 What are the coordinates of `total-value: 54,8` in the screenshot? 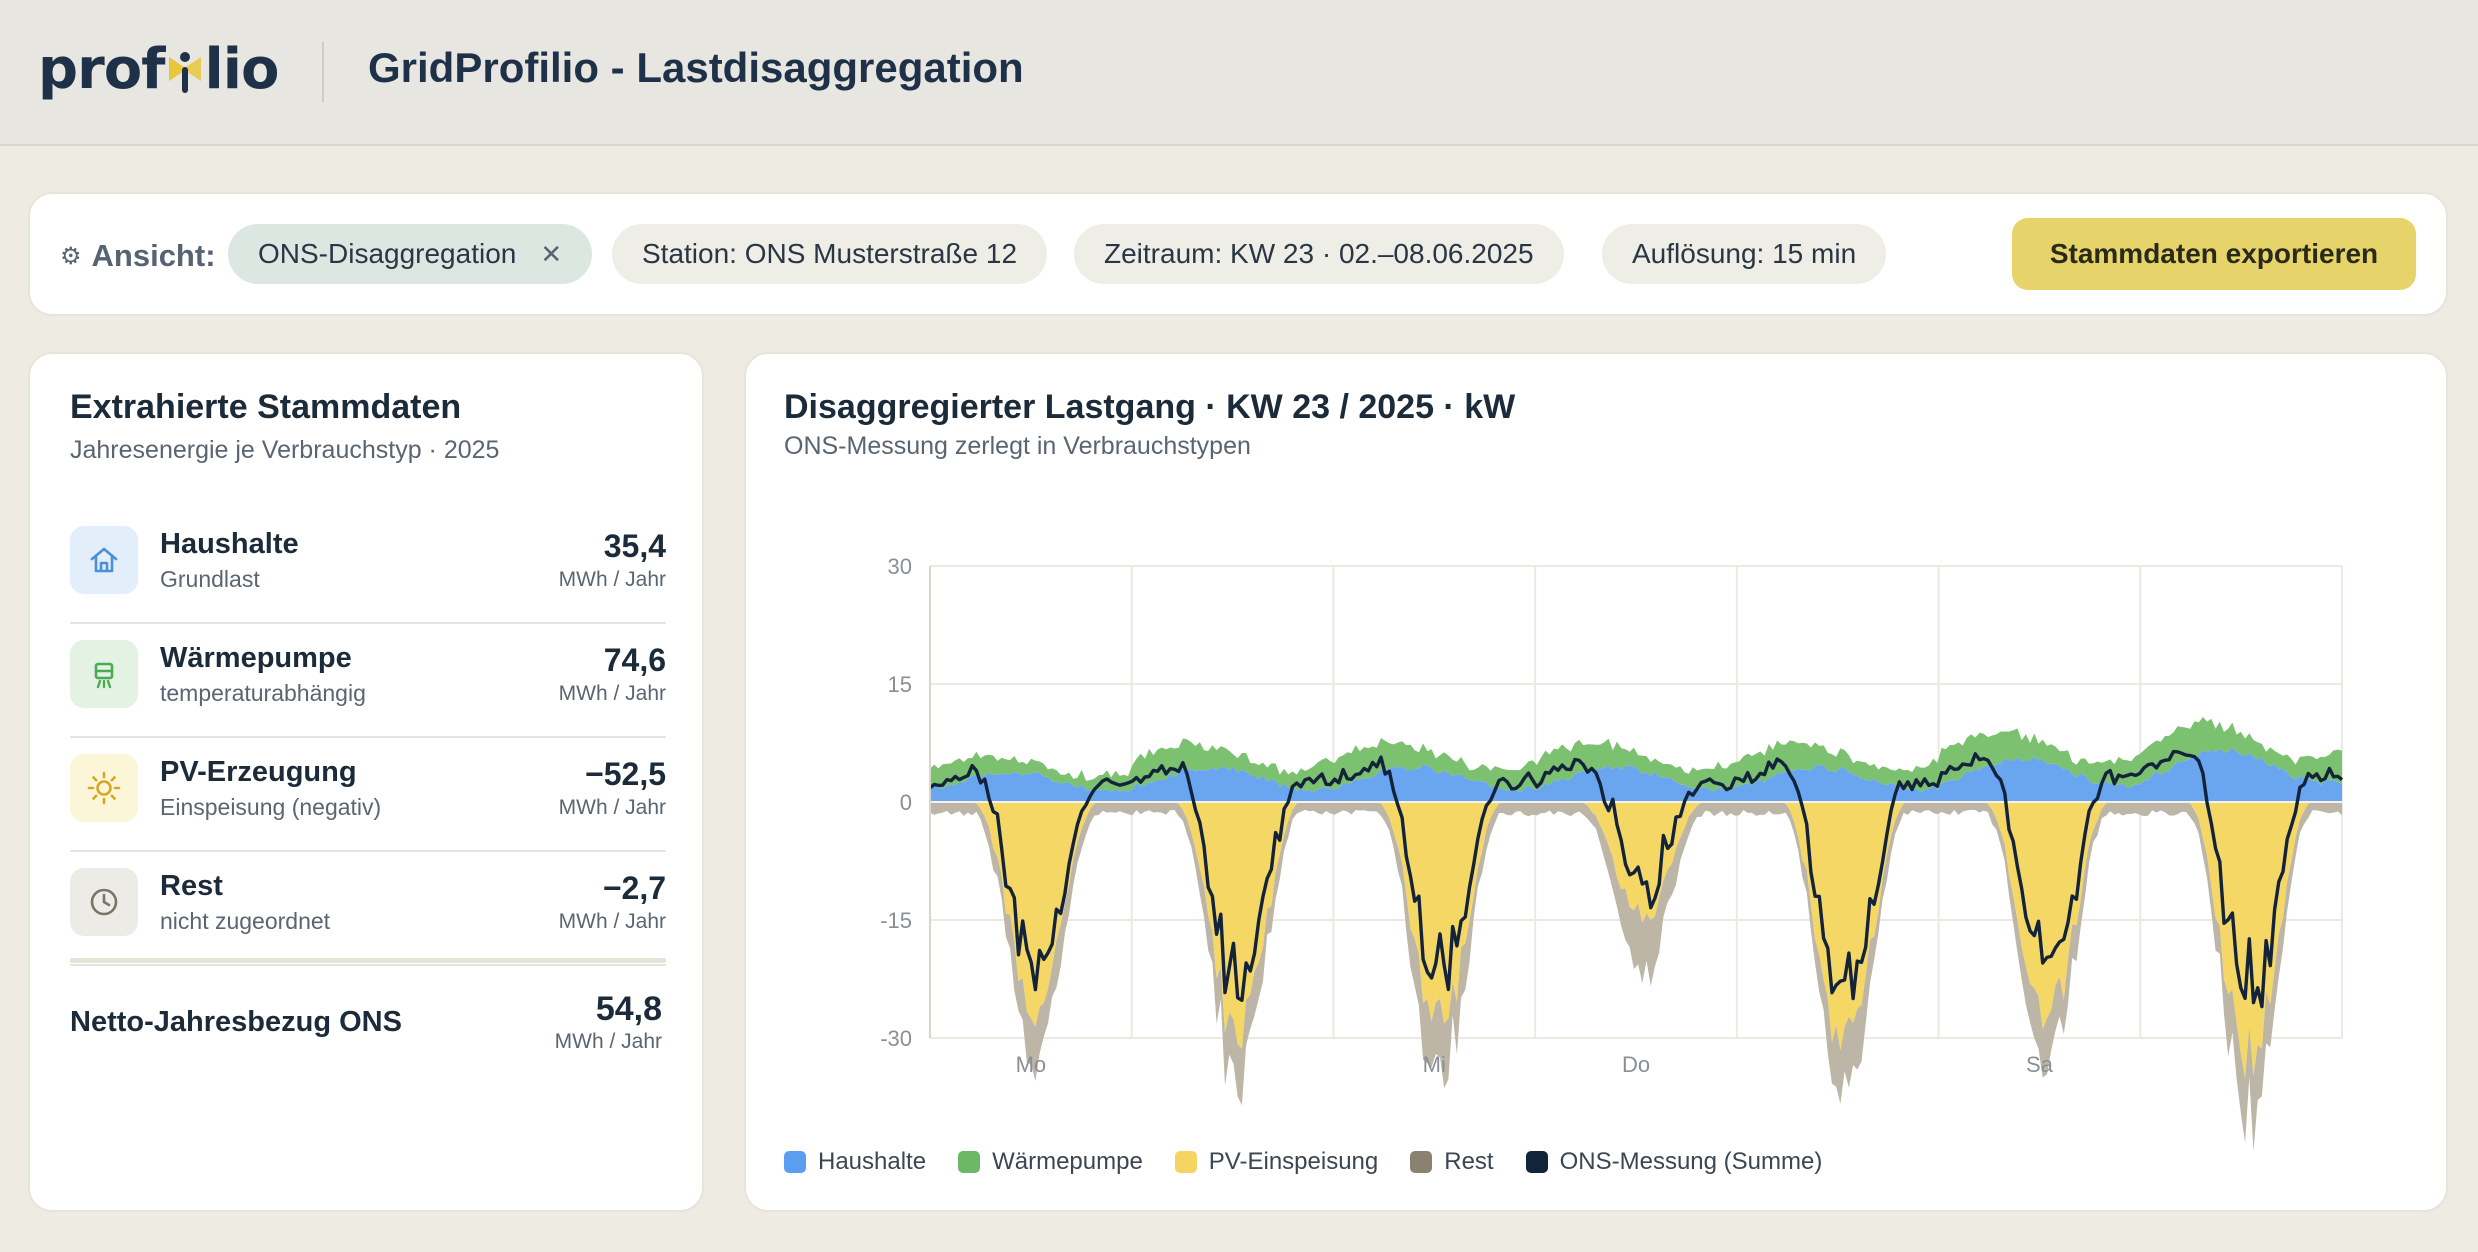 It's located at (628, 1009).